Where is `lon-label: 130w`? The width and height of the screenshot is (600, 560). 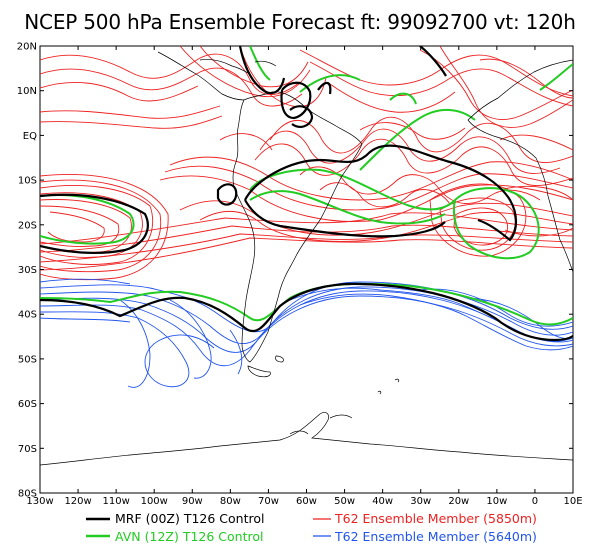 lon-label: 130w is located at coordinates (39, 501).